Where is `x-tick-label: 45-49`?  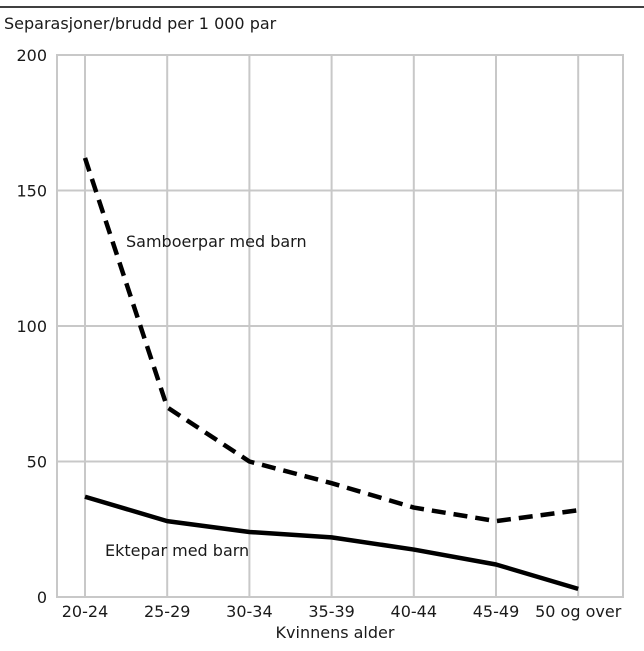 x-tick-label: 45-49 is located at coordinates (496, 611).